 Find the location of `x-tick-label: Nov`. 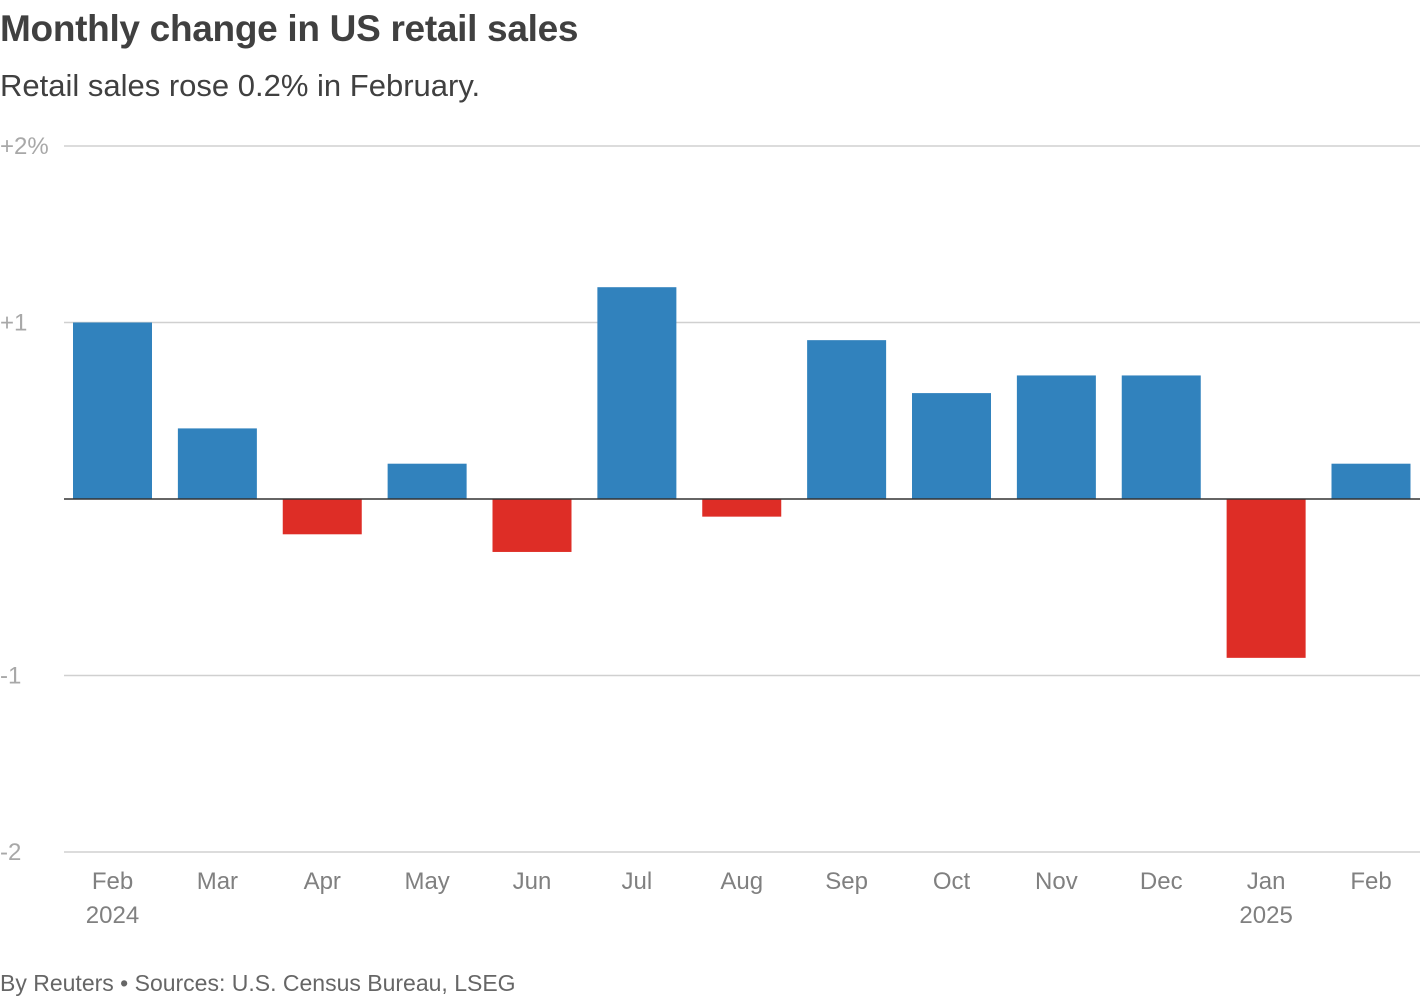

x-tick-label: Nov is located at coordinates (1056, 881).